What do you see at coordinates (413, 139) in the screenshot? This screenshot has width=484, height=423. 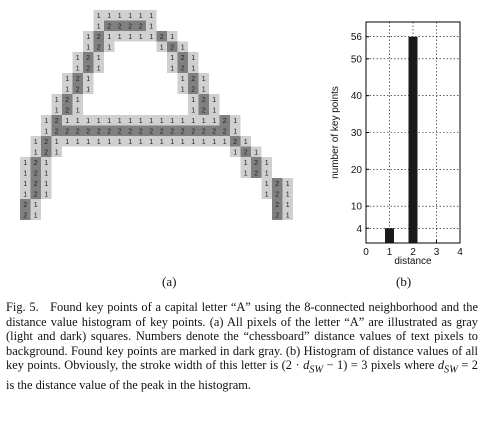 I see `histogram-bar` at bounding box center [413, 139].